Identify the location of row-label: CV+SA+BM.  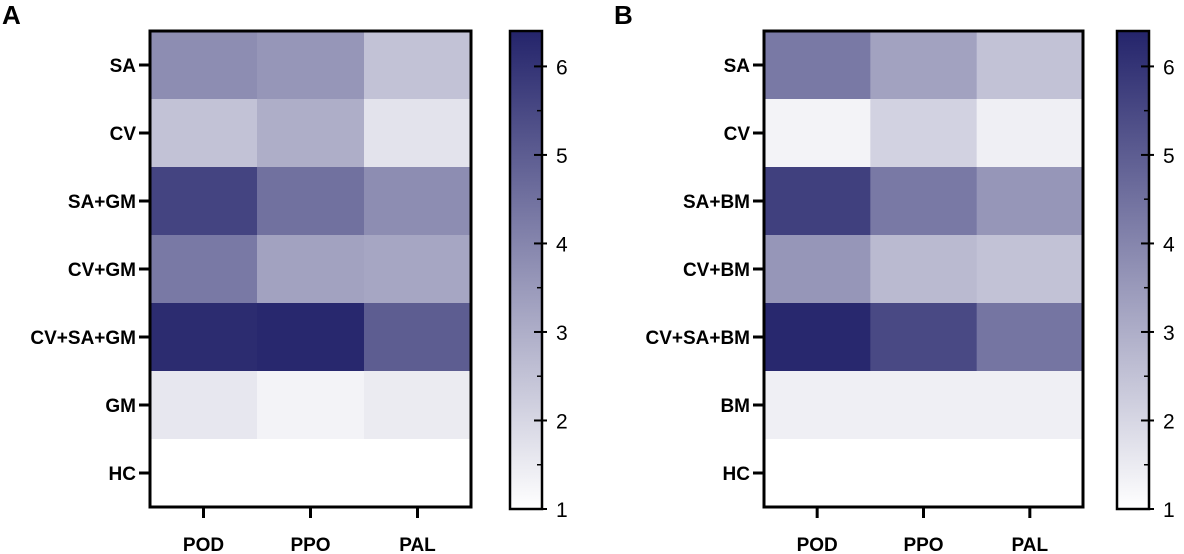
(697, 338).